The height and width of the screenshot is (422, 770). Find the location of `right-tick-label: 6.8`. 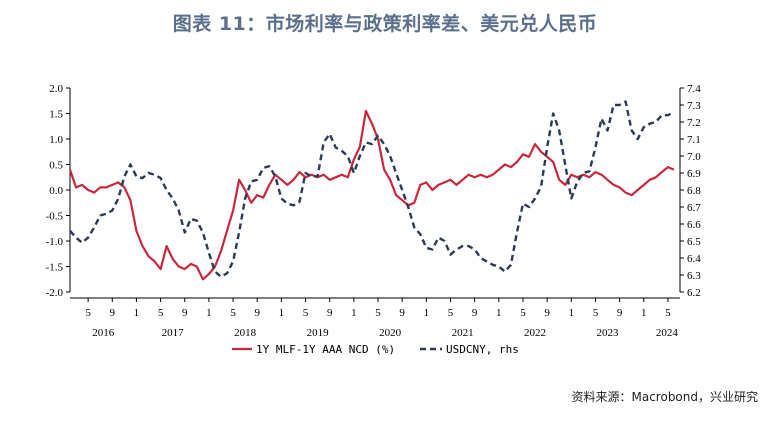

right-tick-label: 6.8 is located at coordinates (694, 191).